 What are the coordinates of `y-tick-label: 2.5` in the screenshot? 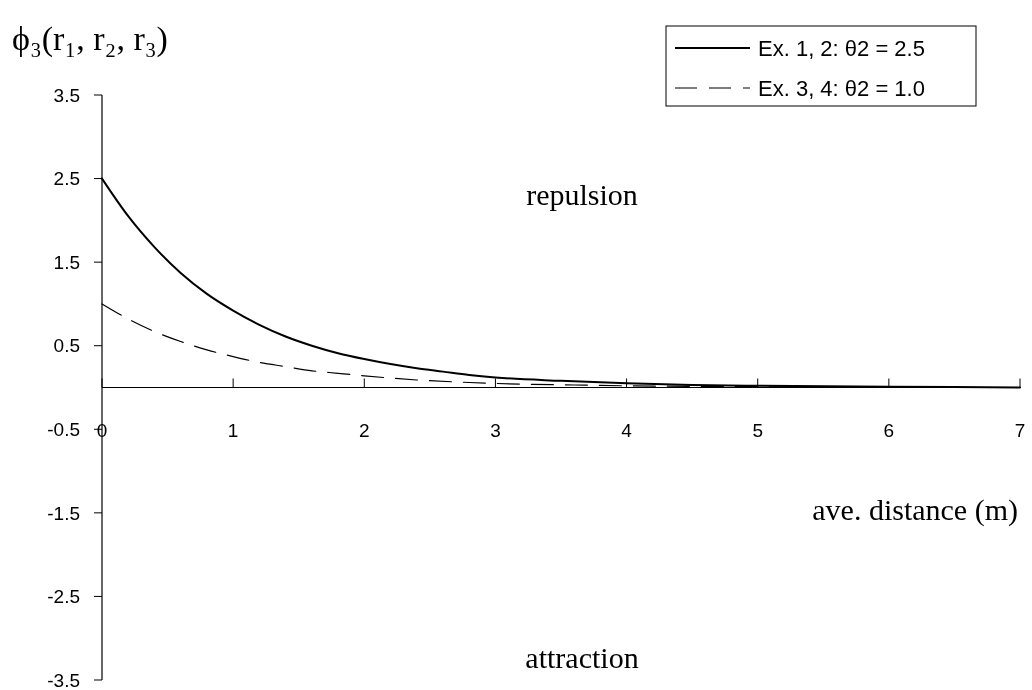 It's located at (66, 179).